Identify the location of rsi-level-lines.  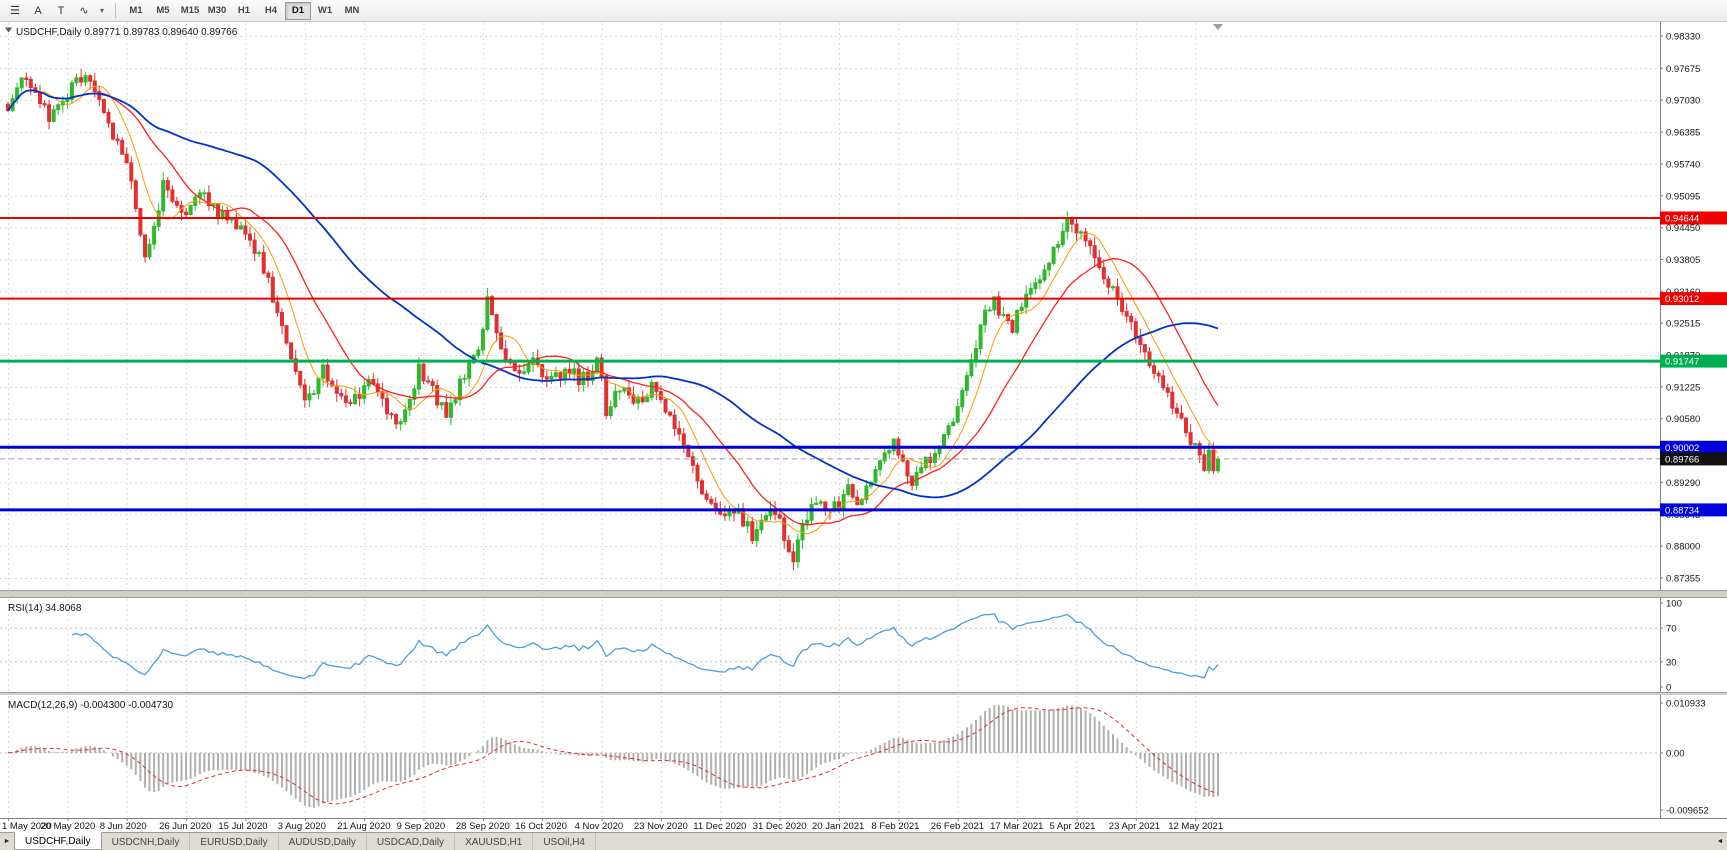
(830, 645).